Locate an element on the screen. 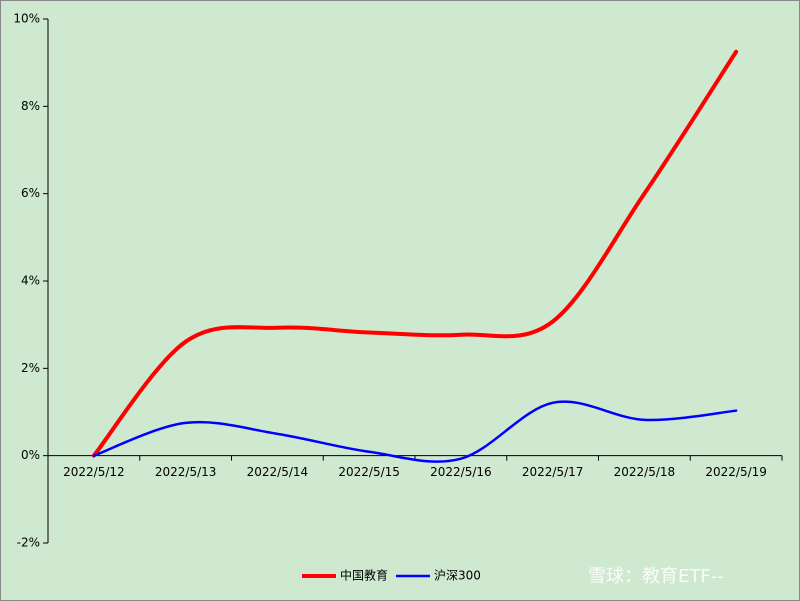 The height and width of the screenshot is (601, 800). watermark: 雪球：教育ETF-- is located at coordinates (656, 576).